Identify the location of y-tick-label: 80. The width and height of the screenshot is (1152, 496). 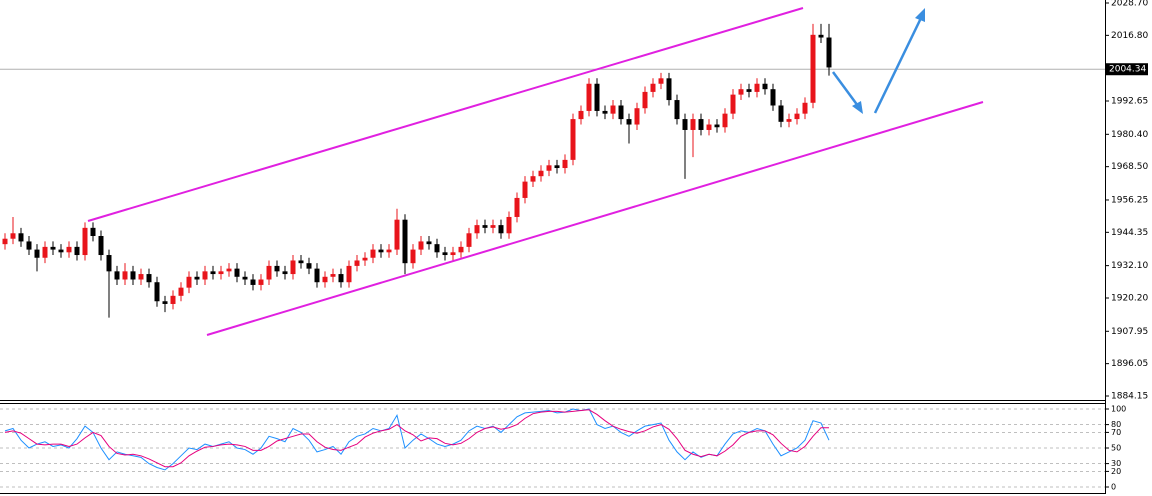
(1116, 424).